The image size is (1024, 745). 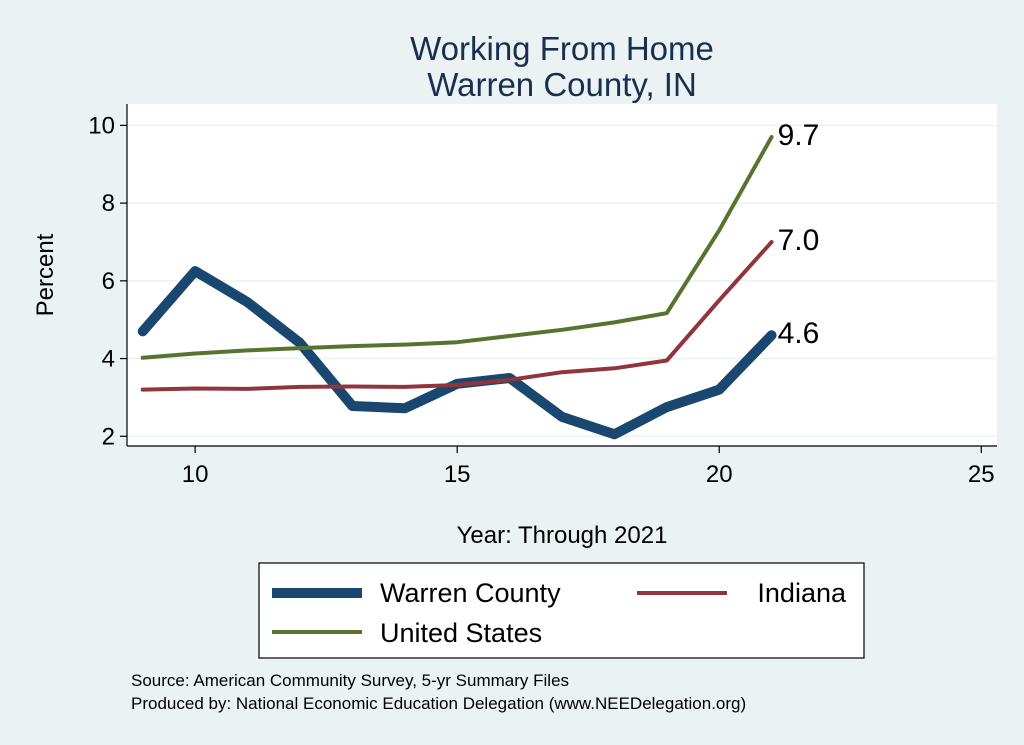 I want to click on end-label-united-states: 9.7, so click(x=799, y=135).